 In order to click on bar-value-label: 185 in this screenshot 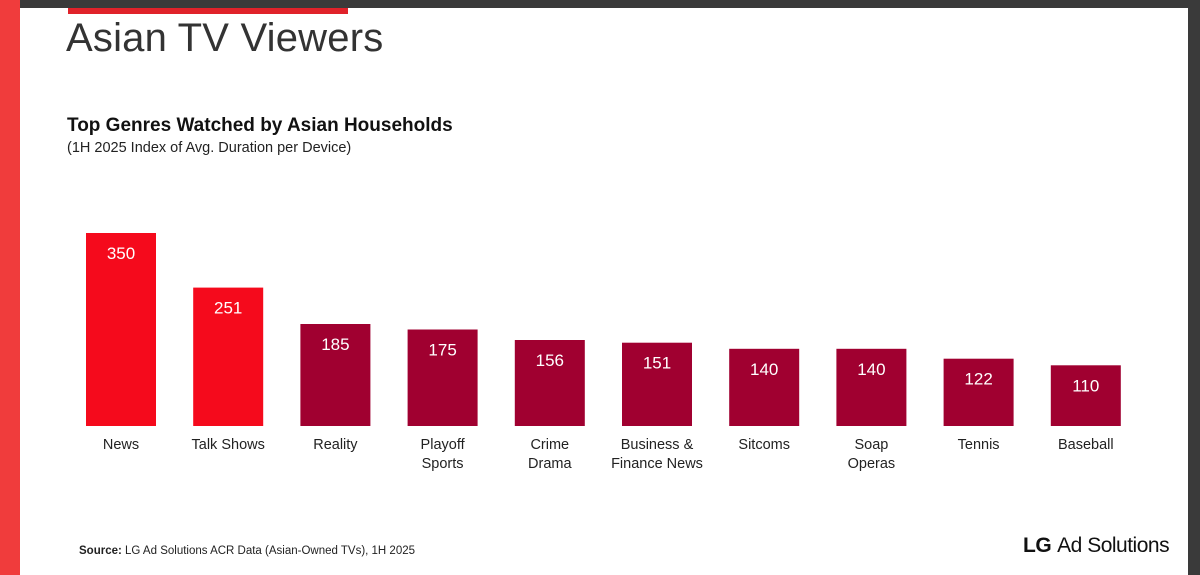, I will do `click(335, 344)`.